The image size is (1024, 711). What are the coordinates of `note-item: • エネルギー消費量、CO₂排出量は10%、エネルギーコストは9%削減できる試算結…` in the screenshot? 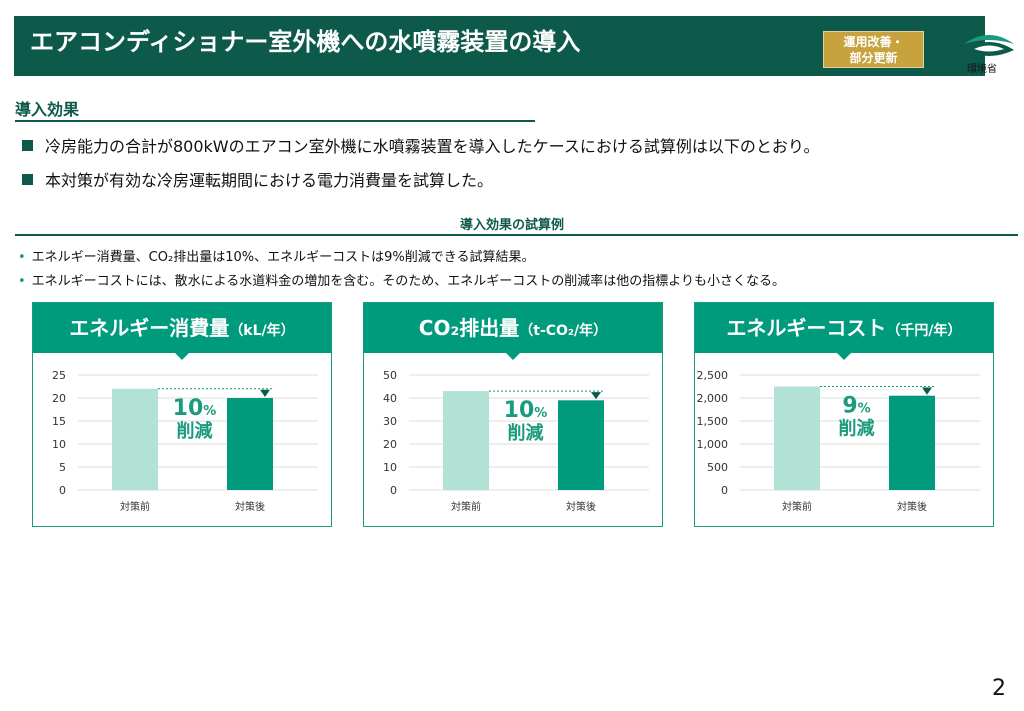 It's located at (276, 255).